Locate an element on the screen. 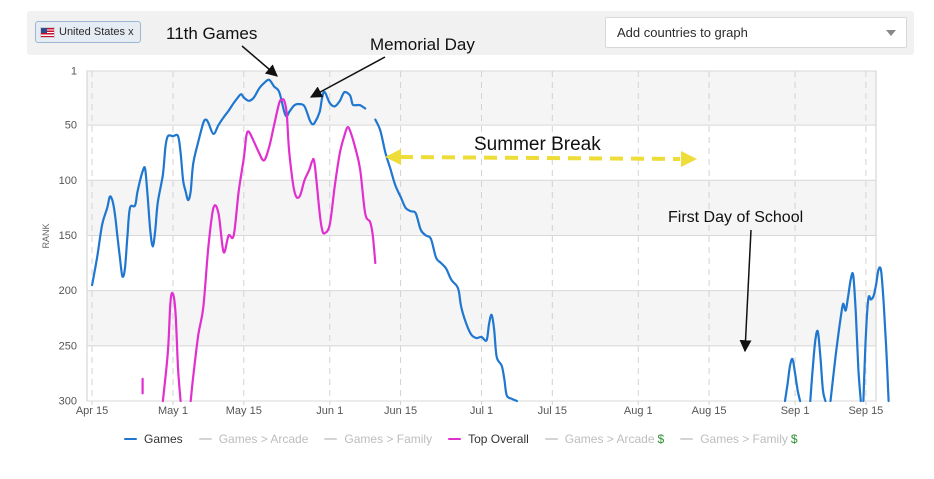 Image resolution: width=934 pixels, height=479 pixels. x-tick-label: Aug 1 is located at coordinates (638, 411).